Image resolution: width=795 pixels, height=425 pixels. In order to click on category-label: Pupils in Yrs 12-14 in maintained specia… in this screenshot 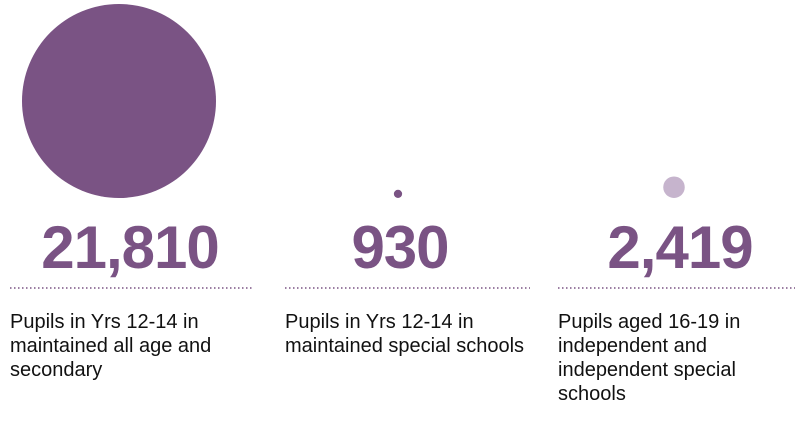, I will do `click(405, 334)`.